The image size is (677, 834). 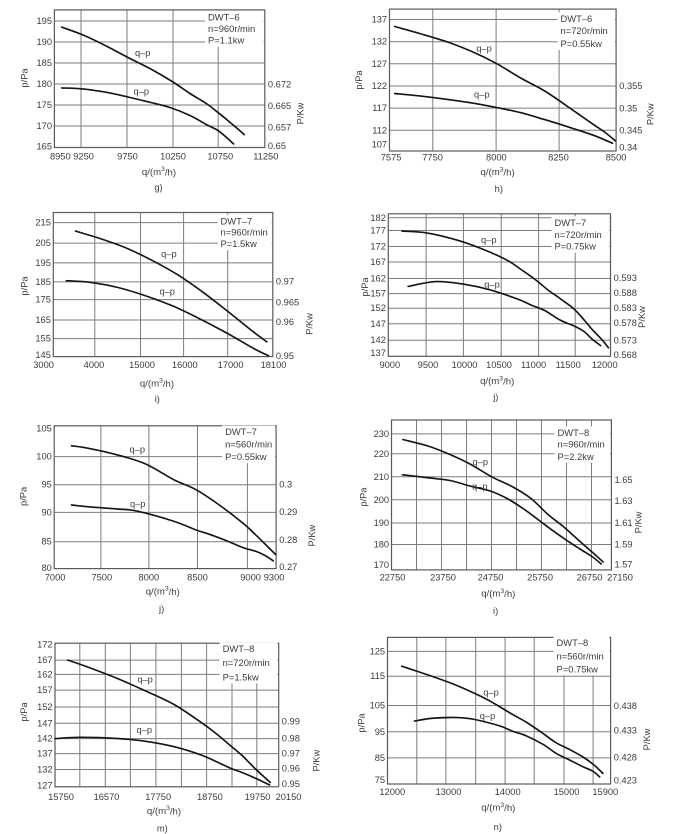 What do you see at coordinates (287, 302) in the screenshot?
I see `svg-text: 0.965` at bounding box center [287, 302].